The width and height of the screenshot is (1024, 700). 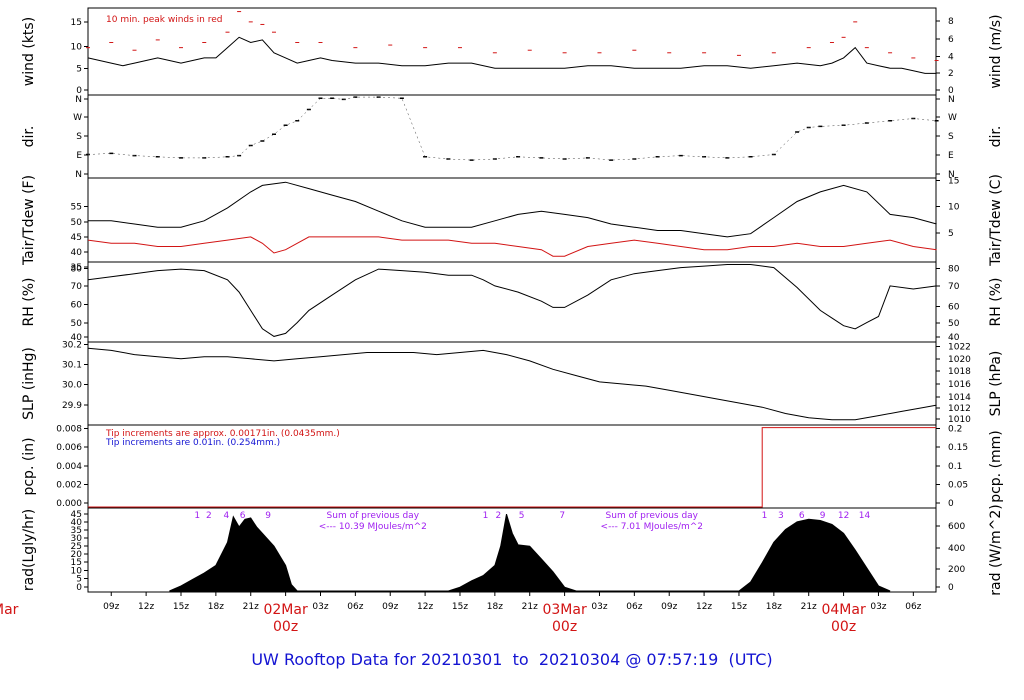 What do you see at coordinates (996, 302) in the screenshot?
I see `y-axis-label-right: RH (%)` at bounding box center [996, 302].